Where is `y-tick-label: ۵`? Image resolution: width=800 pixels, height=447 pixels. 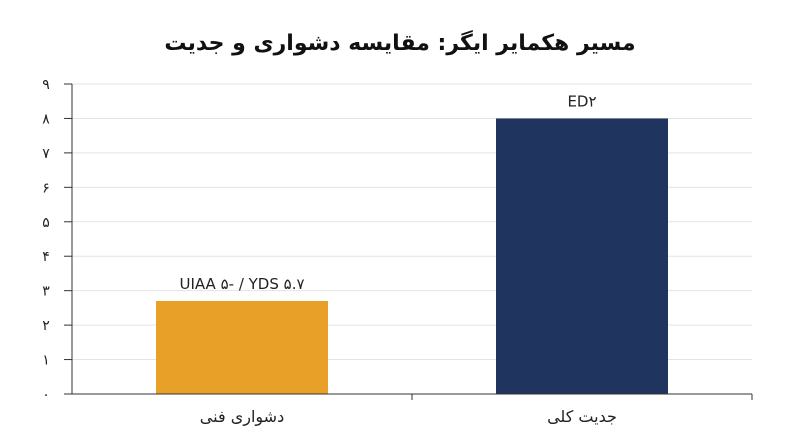
y-tick-label: ۵ is located at coordinates (46, 223).